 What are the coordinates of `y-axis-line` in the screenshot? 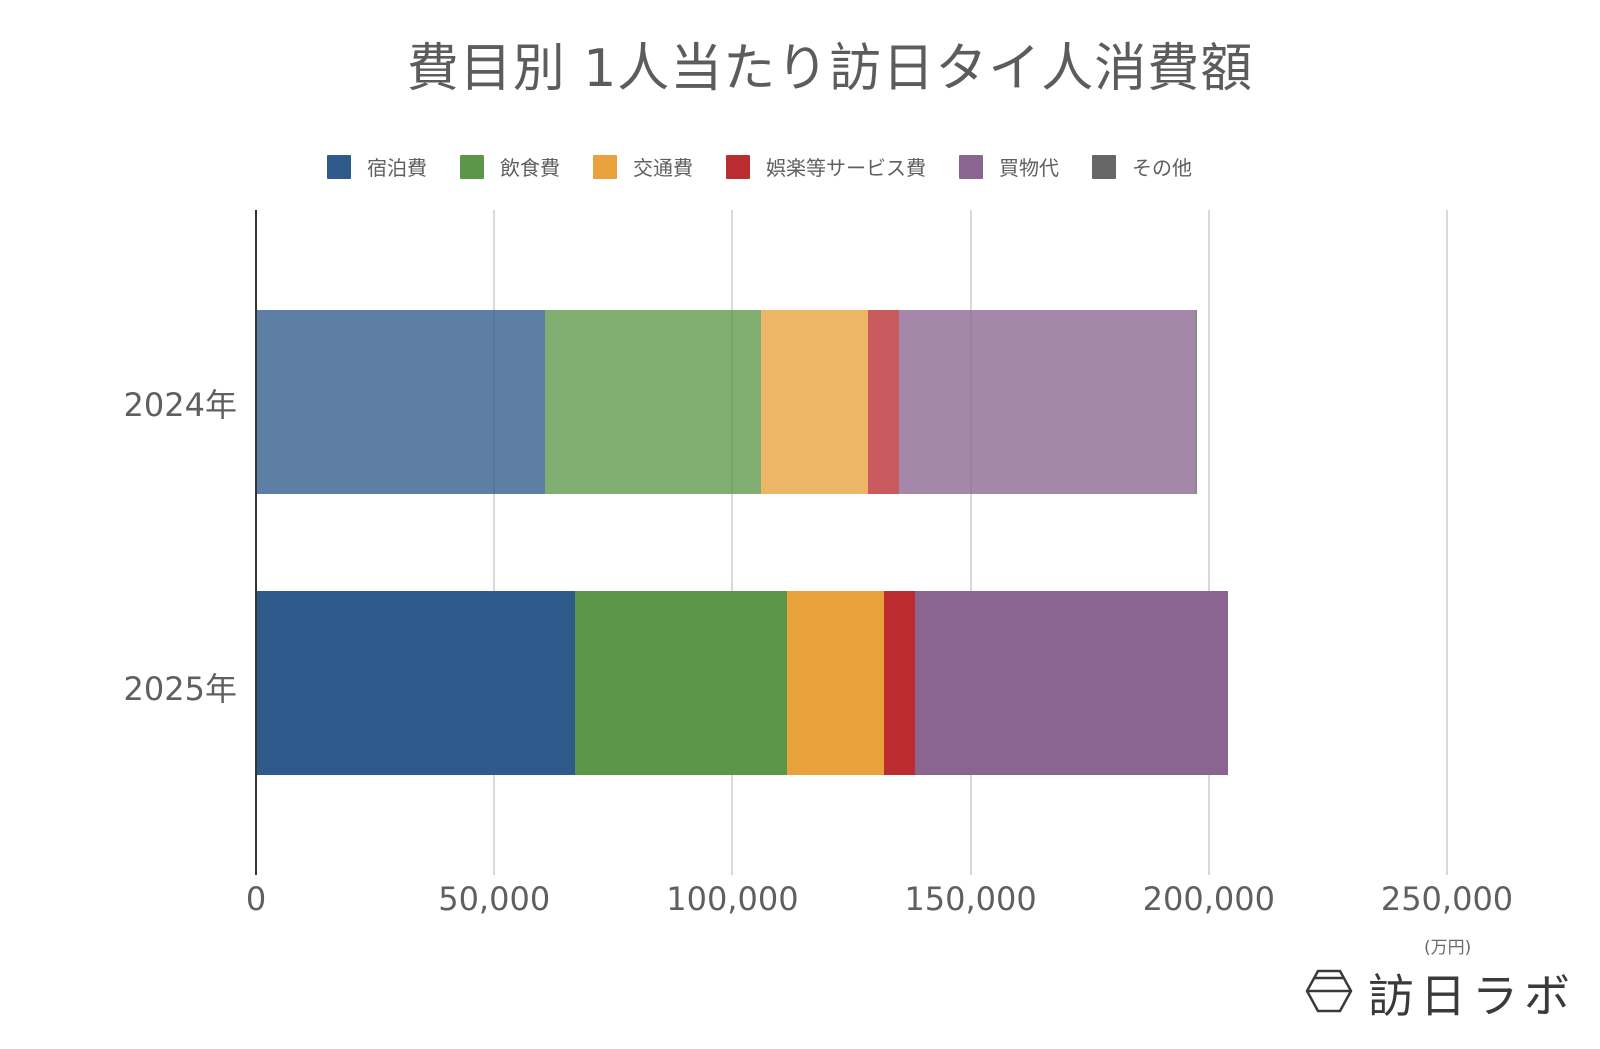 It's located at (256, 542).